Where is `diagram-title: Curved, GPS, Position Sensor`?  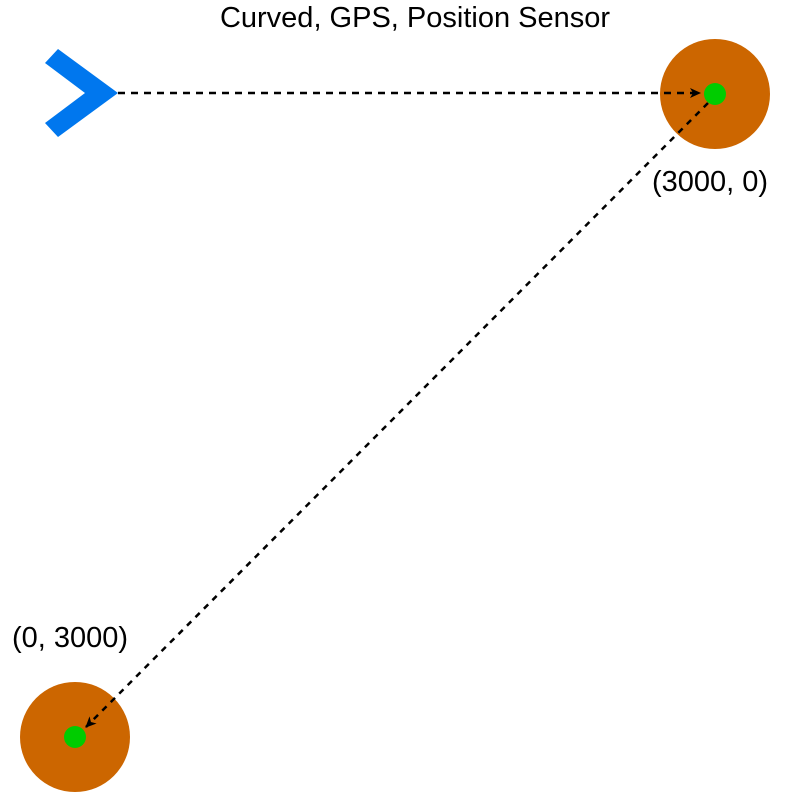 diagram-title: Curved, GPS, Position Sensor is located at coordinates (415, 18).